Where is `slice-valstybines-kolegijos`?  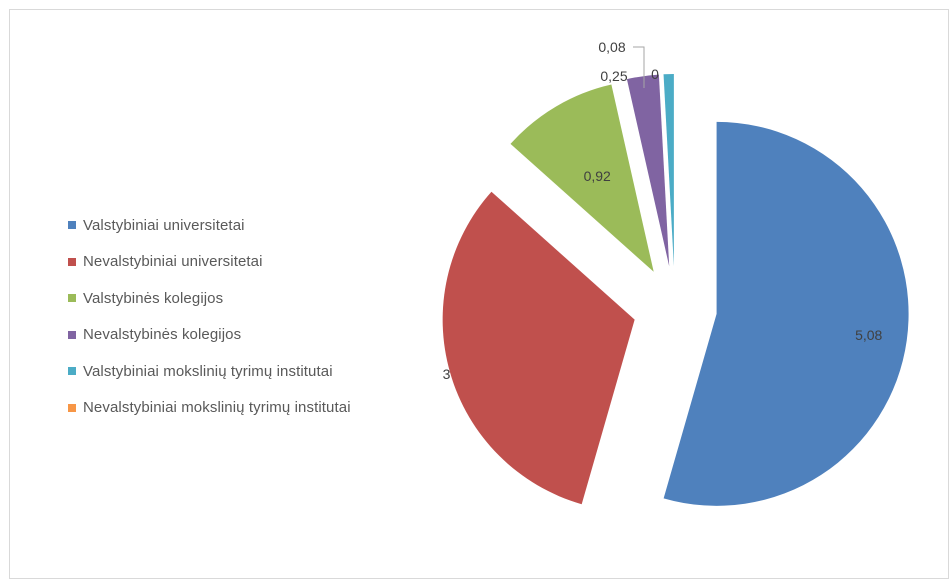
slice-valstybines-kolegijos is located at coordinates (582, 178).